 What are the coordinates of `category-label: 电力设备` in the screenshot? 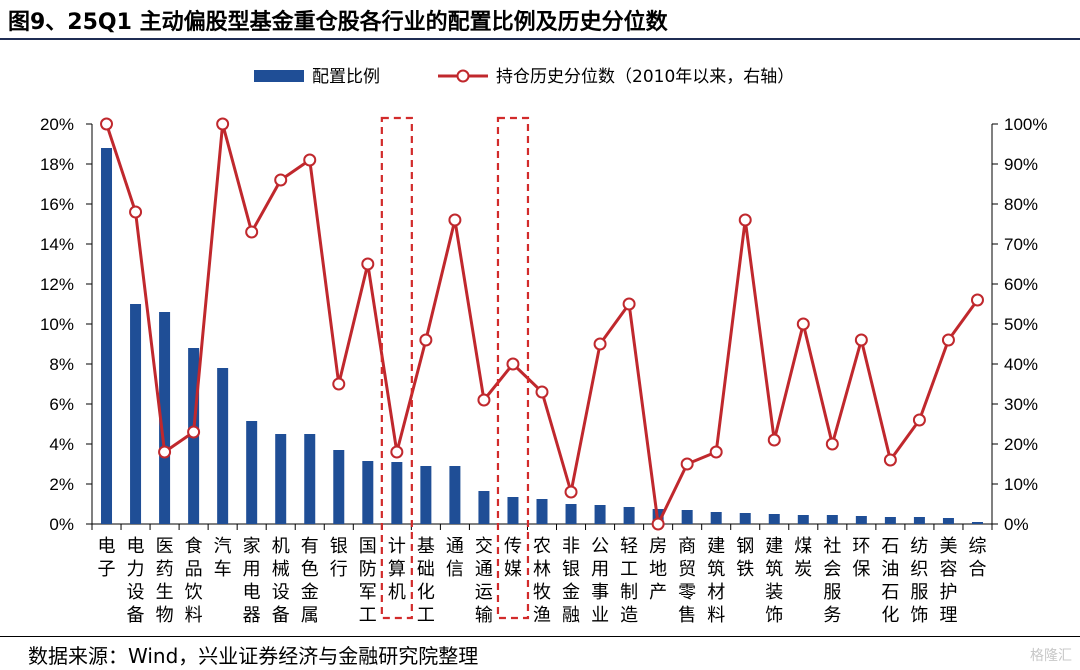 It's located at (136, 581).